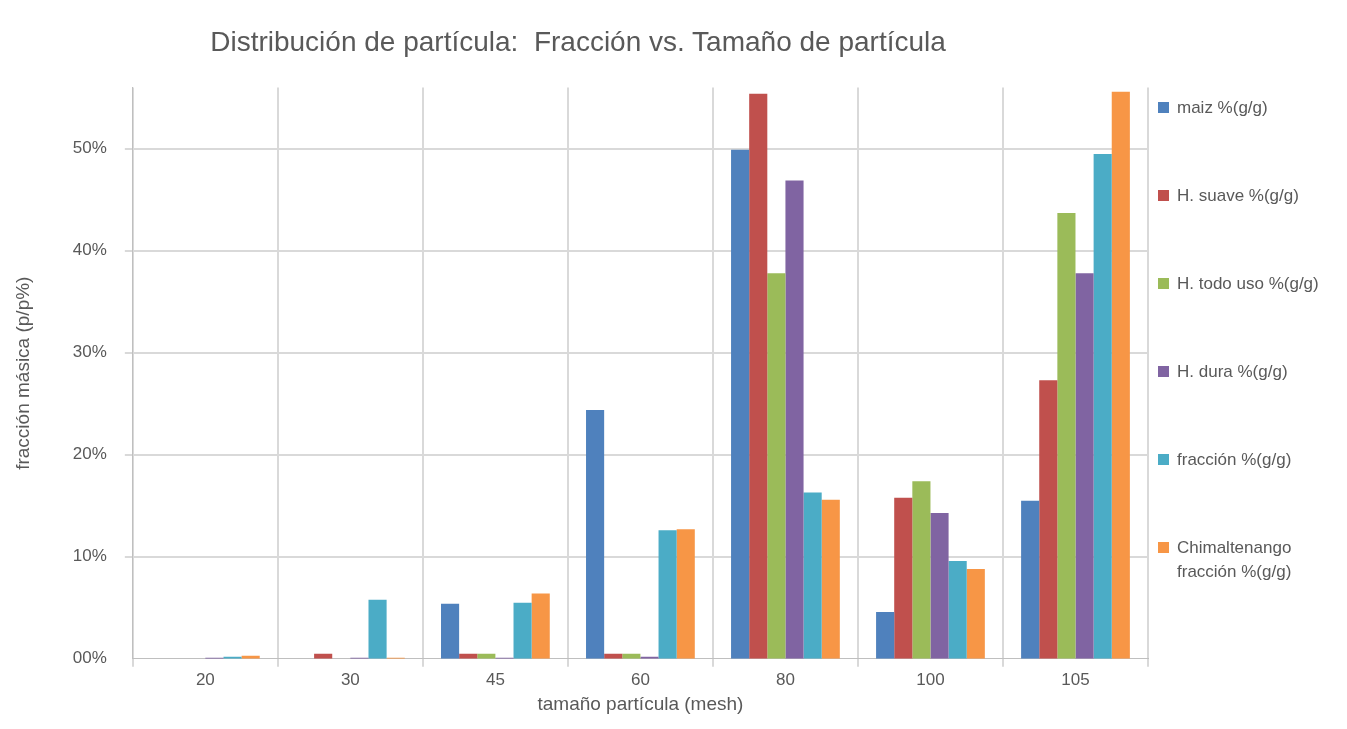 The width and height of the screenshot is (1347, 729). What do you see at coordinates (1248, 284) in the screenshot?
I see `legend-label: H. todo uso %(g/g)` at bounding box center [1248, 284].